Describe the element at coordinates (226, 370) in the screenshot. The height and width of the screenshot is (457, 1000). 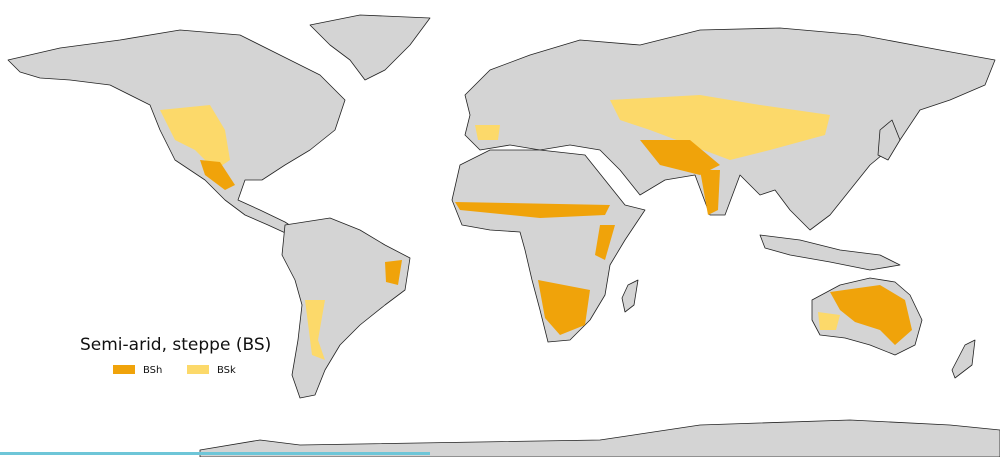
I see `legend-label: BSk` at that location.